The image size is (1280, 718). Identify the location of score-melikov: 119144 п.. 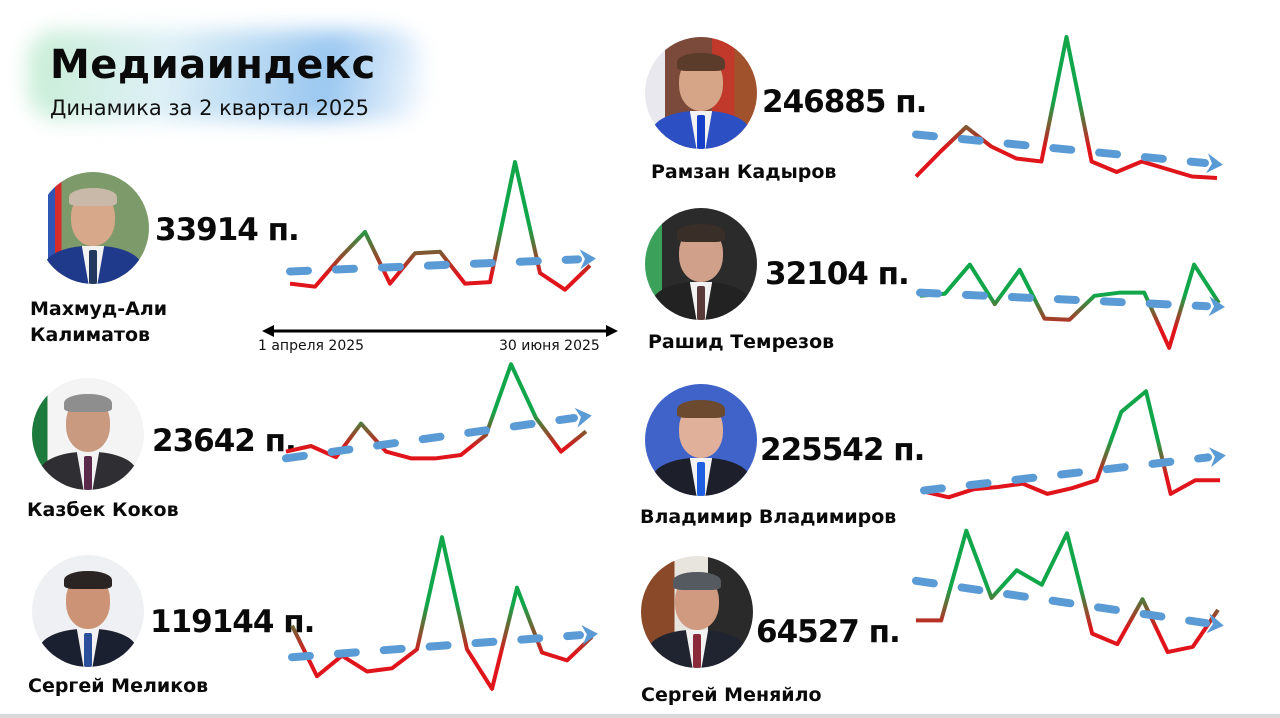
(232, 622).